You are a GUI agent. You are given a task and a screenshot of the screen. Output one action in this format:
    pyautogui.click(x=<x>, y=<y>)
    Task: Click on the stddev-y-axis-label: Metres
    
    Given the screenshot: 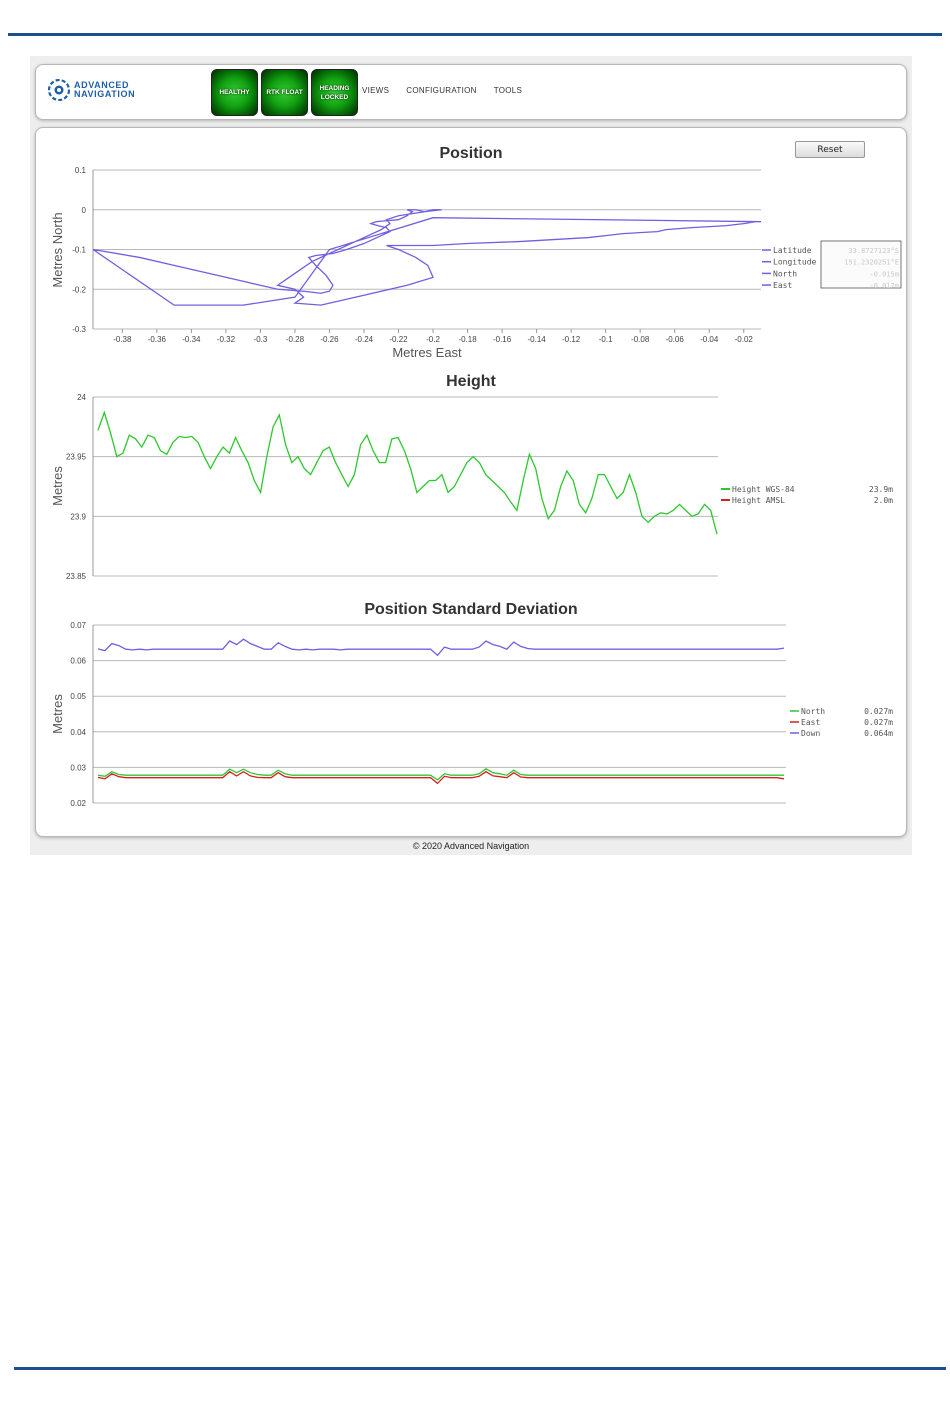 What is the action you would take?
    pyautogui.click(x=57, y=714)
    